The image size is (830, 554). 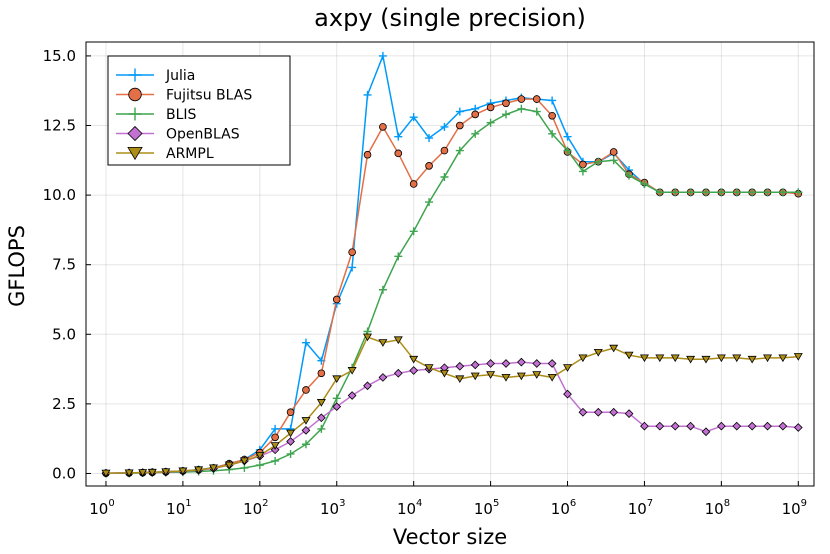 I want to click on y-tick-label: 10.0, so click(x=59, y=195).